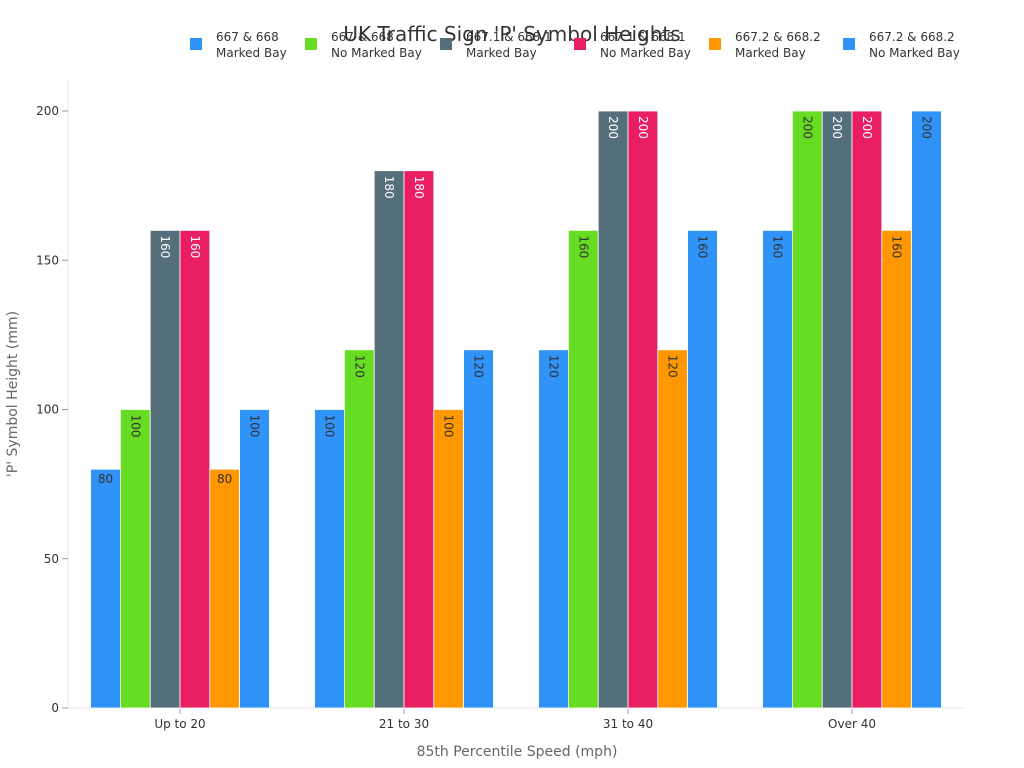  What do you see at coordinates (47, 111) in the screenshot?
I see `y-tick-label: 200` at bounding box center [47, 111].